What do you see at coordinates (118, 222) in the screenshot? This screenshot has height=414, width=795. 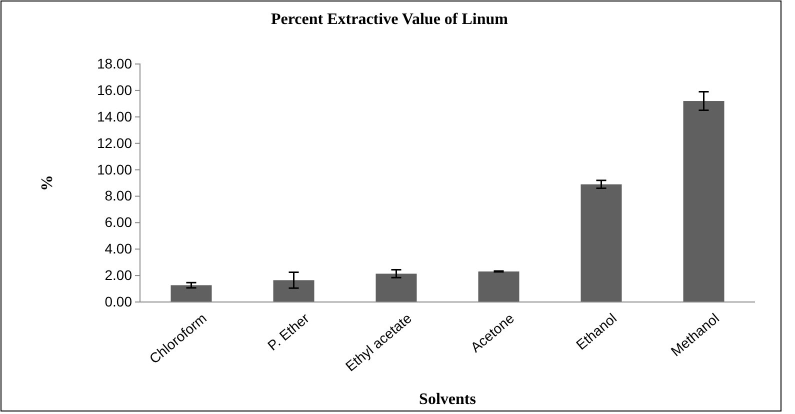 I see `y-tick-label: 6.00` at bounding box center [118, 222].